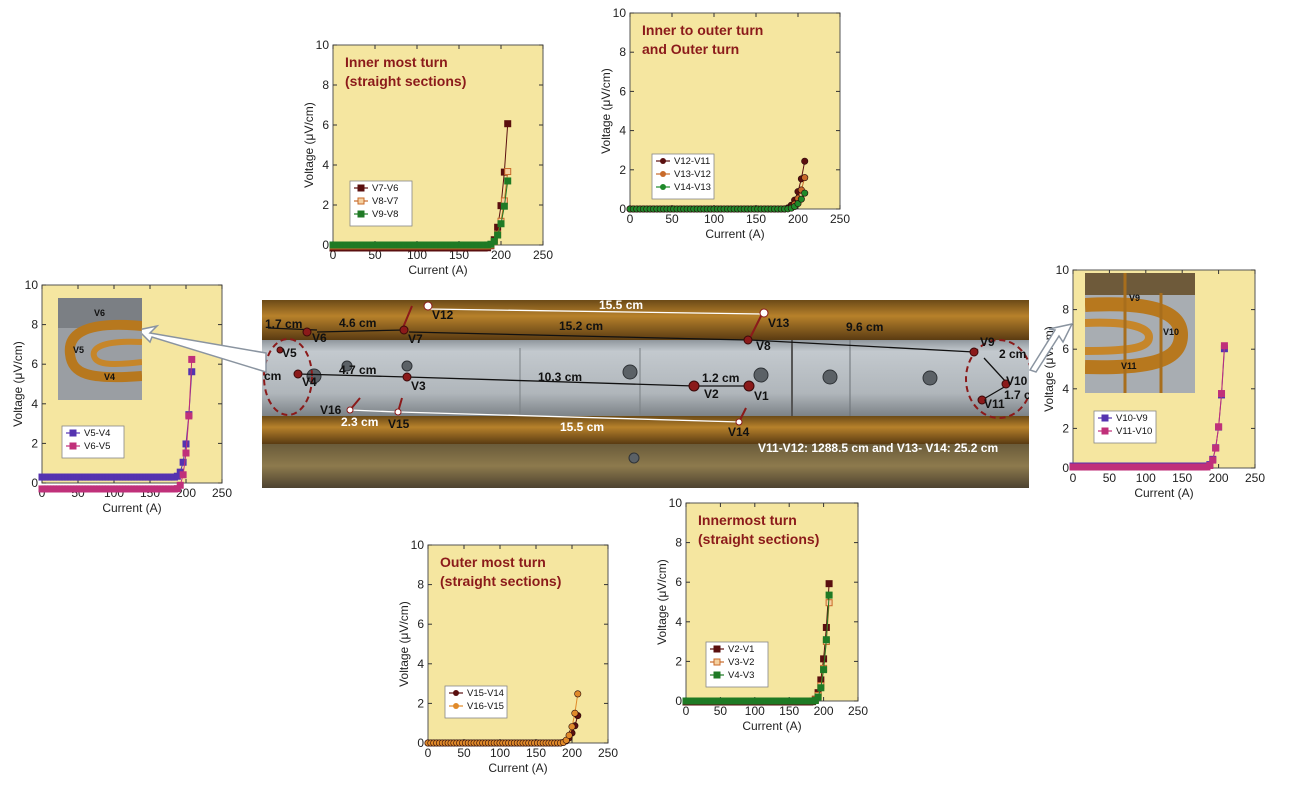 The image size is (1302, 790). What do you see at coordinates (385, 188) in the screenshot?
I see `legend-label: V7-V6` at bounding box center [385, 188].